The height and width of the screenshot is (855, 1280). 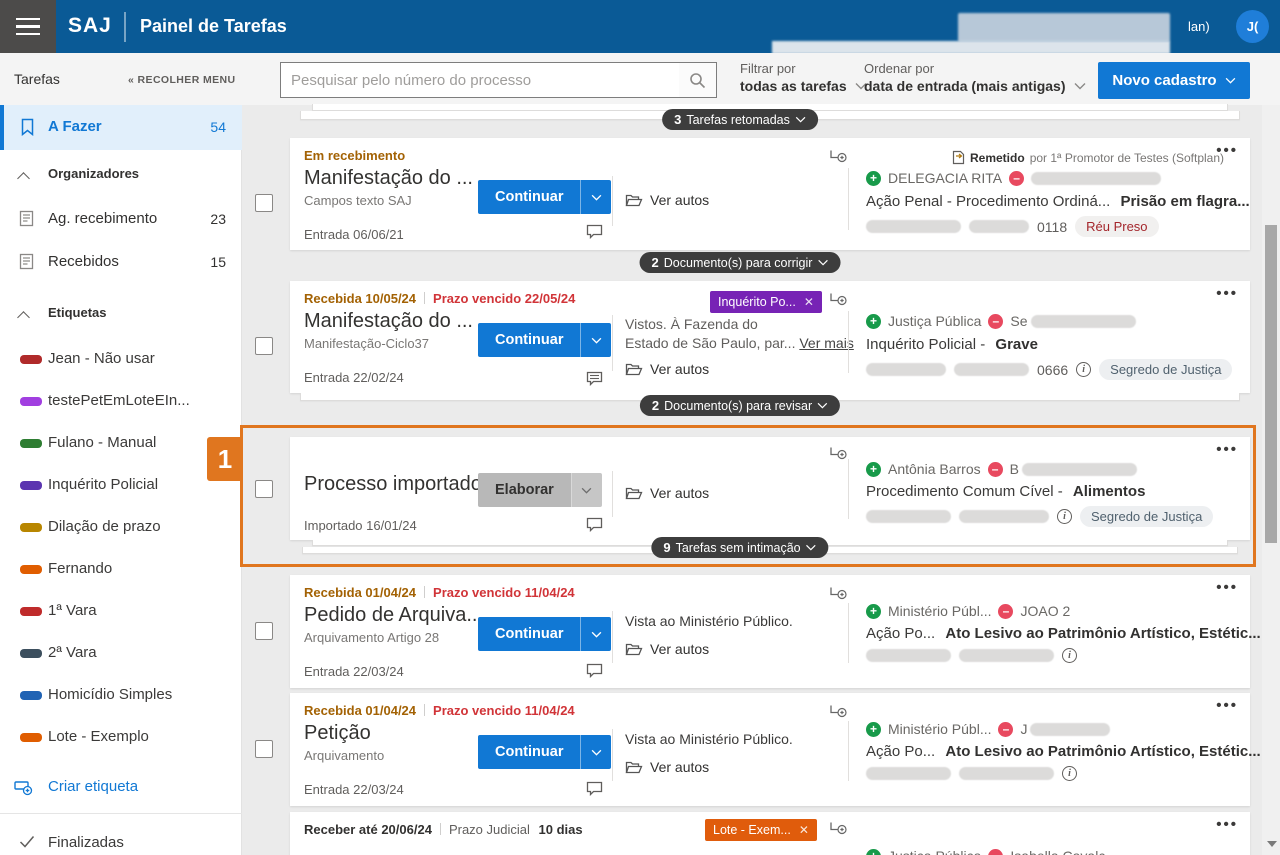 I want to click on group-pill-documentos-corrigir: 2 Documento(s) para corrigir, so click(x=740, y=262).